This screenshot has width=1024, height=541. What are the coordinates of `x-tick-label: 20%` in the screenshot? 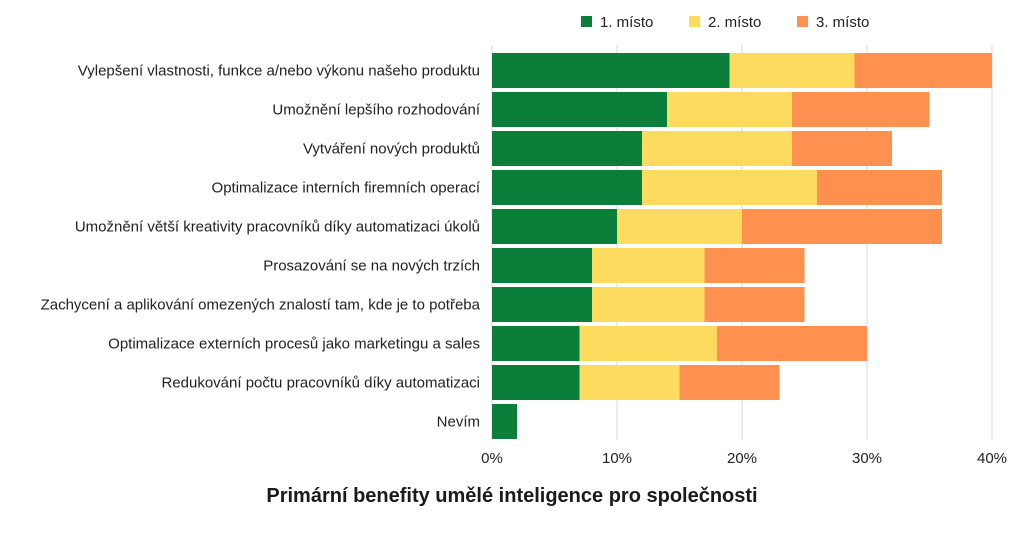 It's located at (742, 458).